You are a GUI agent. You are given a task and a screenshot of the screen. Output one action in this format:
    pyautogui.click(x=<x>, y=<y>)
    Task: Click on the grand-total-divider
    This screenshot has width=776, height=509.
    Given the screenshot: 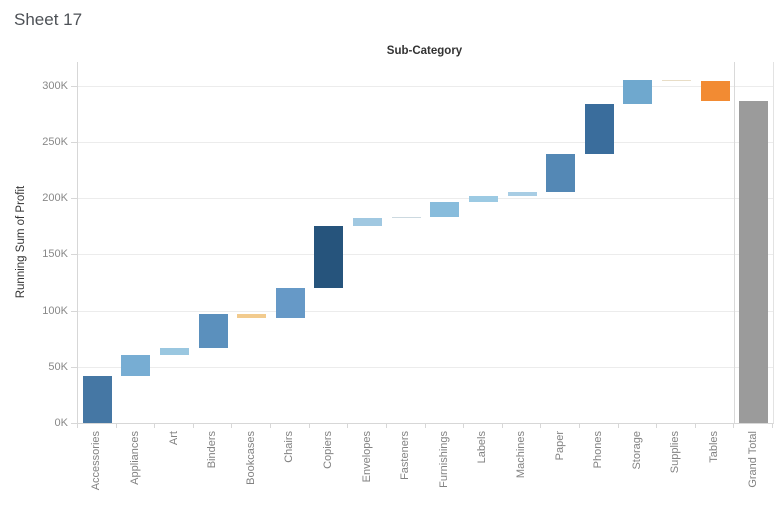 What is the action you would take?
    pyautogui.click(x=735, y=242)
    